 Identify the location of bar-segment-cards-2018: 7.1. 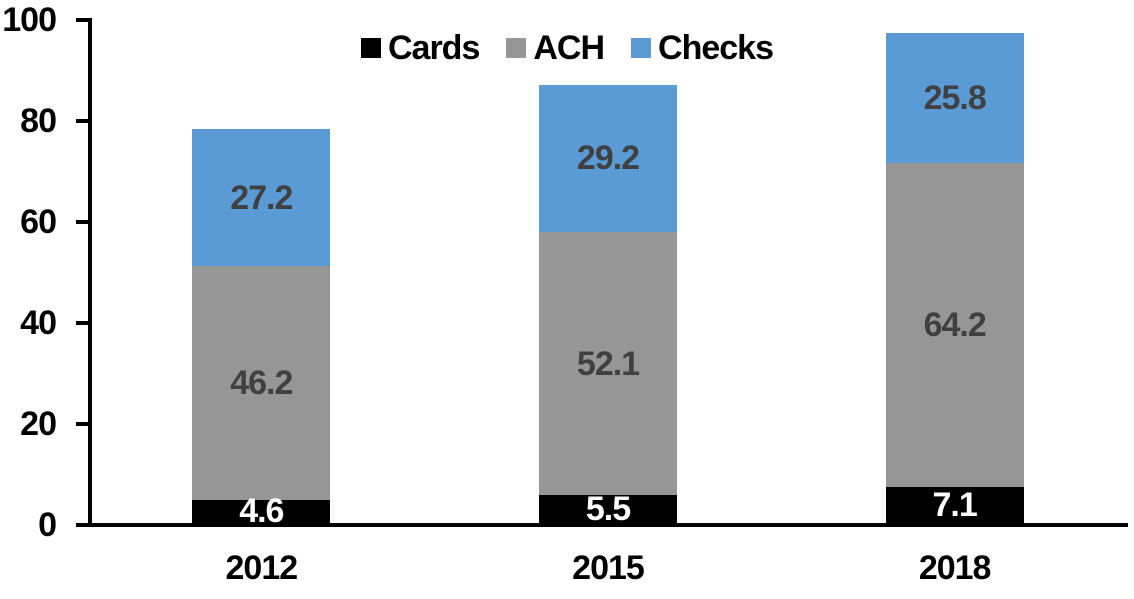
(954, 505).